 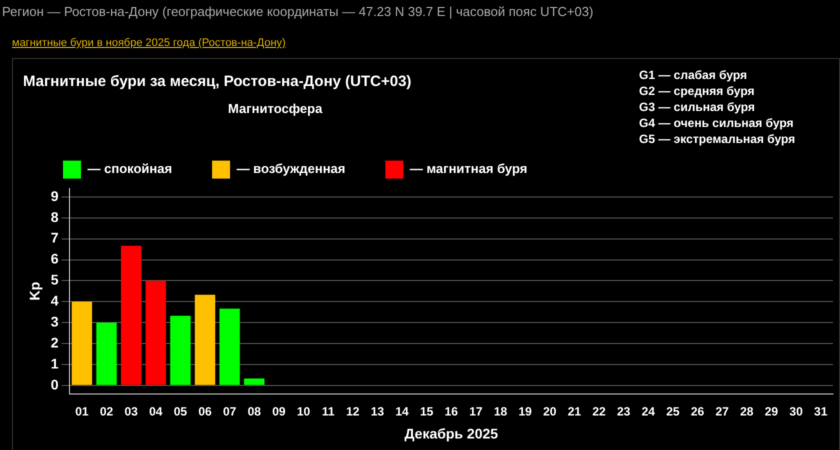 What do you see at coordinates (181, 411) in the screenshot?
I see `x-tick-label: 05` at bounding box center [181, 411].